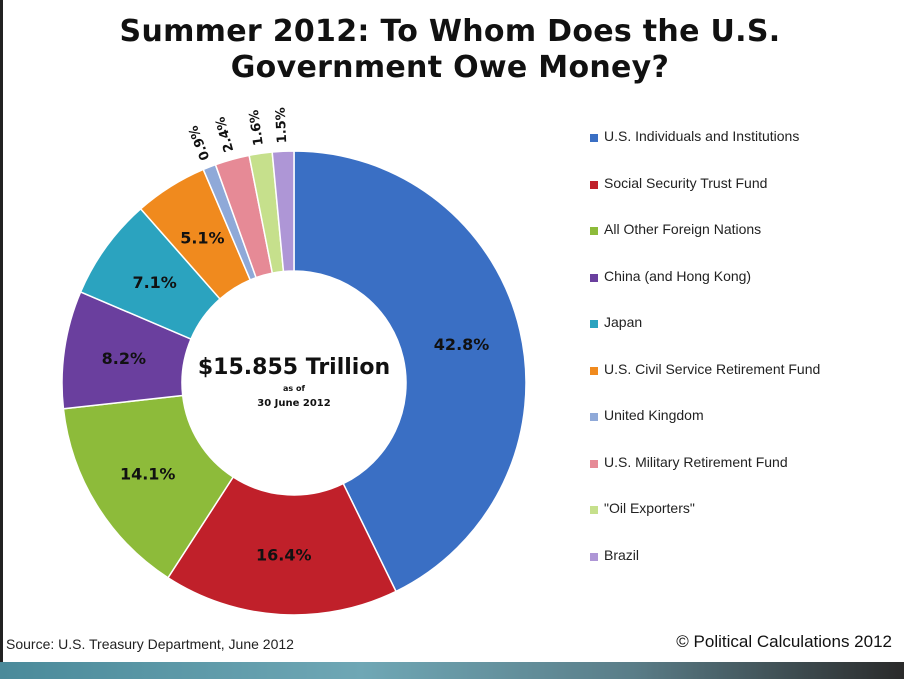  I want to click on slice-label-brazil: 1.5%, so click(282, 125).